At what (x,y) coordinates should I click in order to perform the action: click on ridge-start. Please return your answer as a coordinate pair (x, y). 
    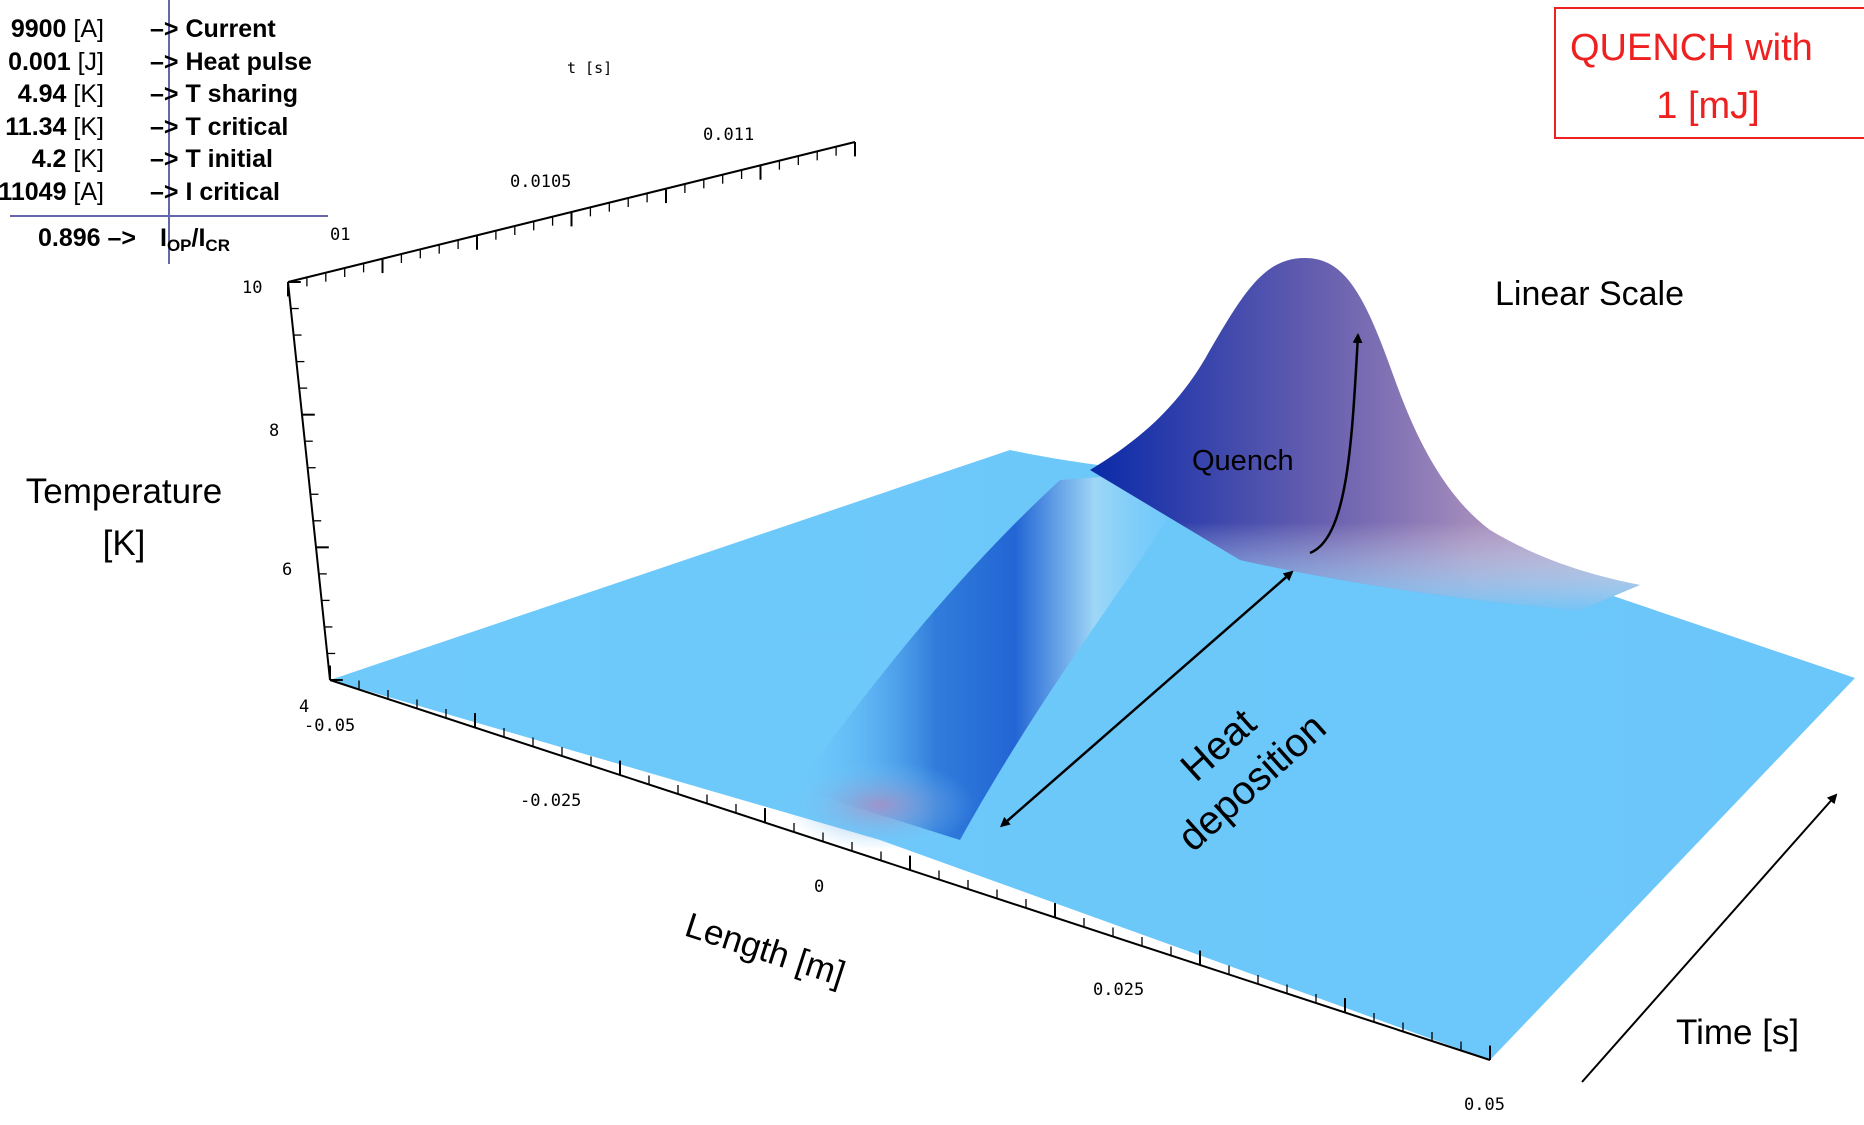
    Looking at the image, I should click on (880, 805).